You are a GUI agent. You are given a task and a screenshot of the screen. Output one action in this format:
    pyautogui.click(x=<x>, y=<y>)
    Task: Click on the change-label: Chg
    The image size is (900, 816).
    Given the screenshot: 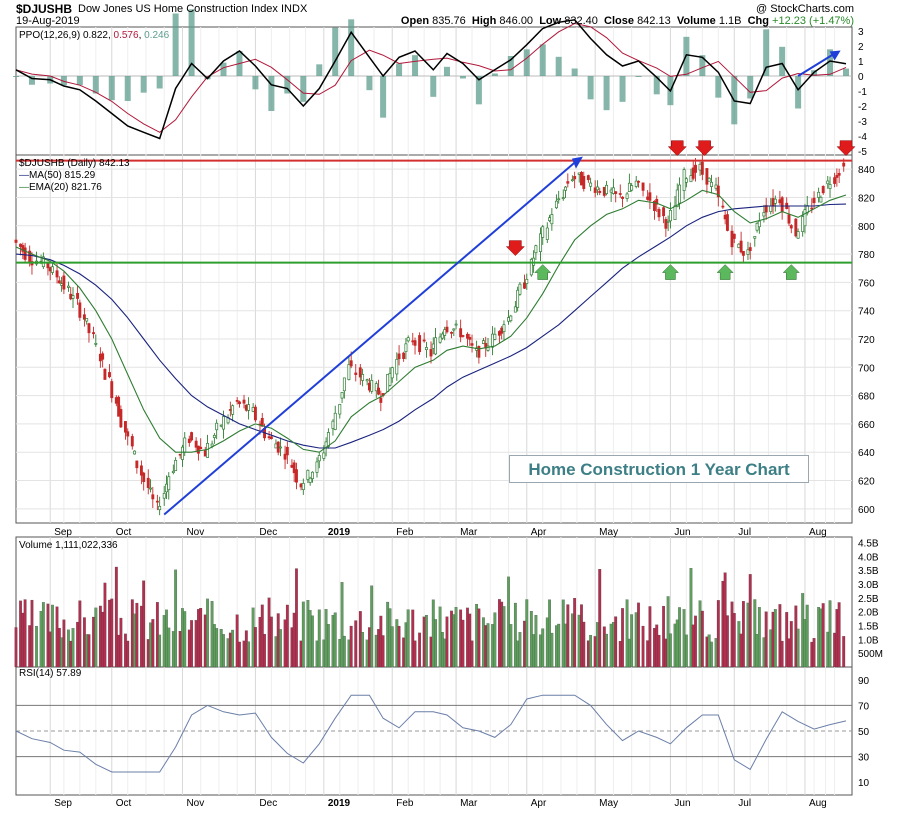 What is the action you would take?
    pyautogui.click(x=758, y=21)
    